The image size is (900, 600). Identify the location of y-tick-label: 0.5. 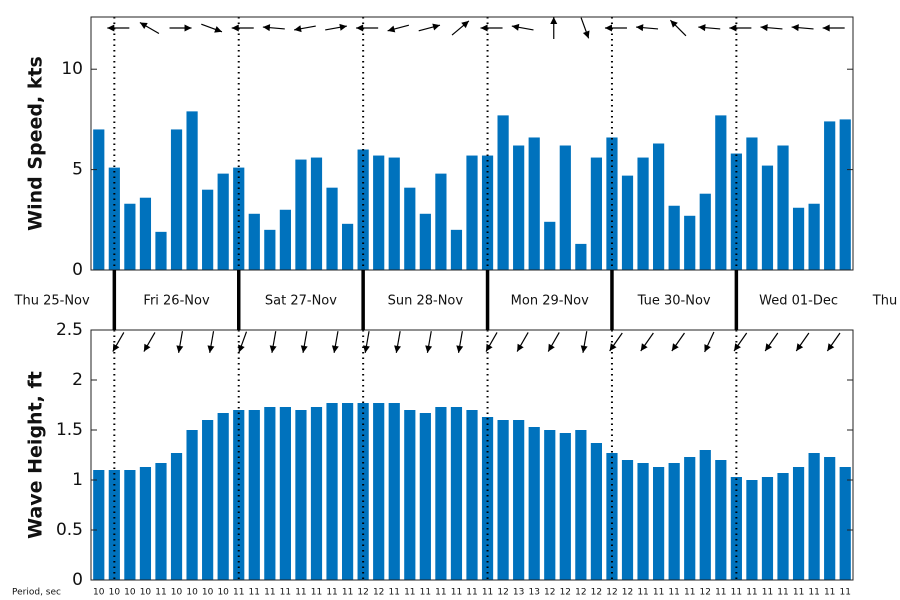
(69, 530).